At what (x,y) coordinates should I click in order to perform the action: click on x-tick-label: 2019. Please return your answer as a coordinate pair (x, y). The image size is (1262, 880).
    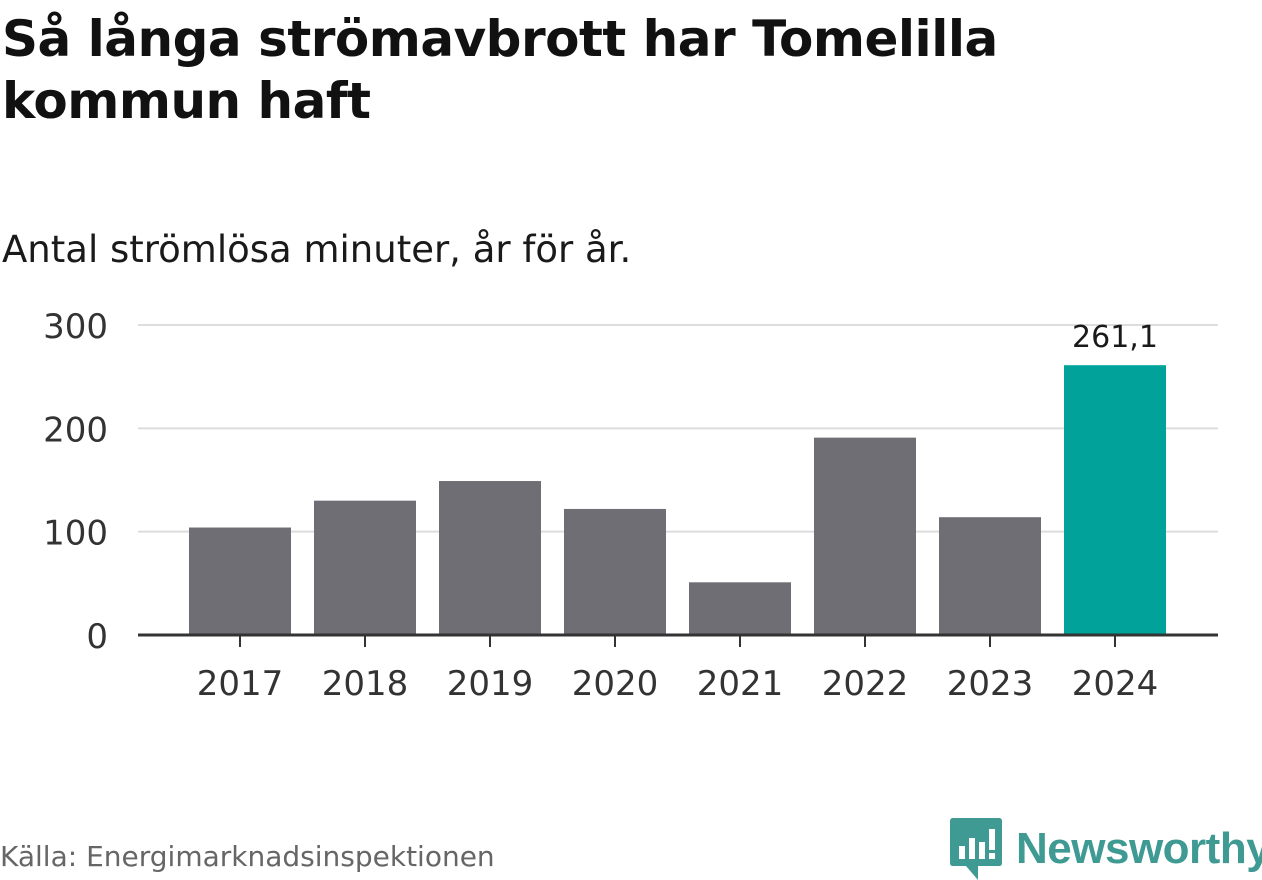
    Looking at the image, I should click on (490, 684).